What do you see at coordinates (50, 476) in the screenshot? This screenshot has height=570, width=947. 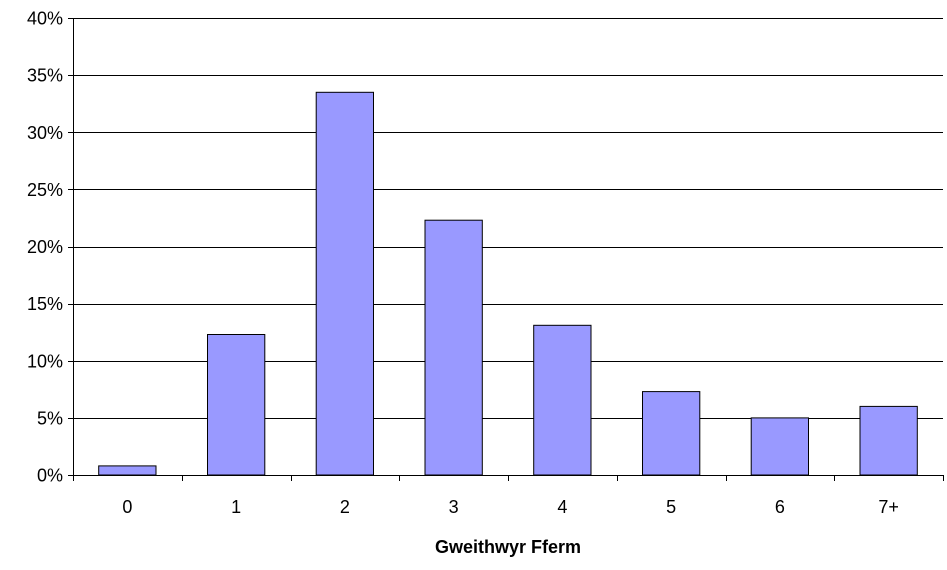 I see `y-tick-label: 0%` at bounding box center [50, 476].